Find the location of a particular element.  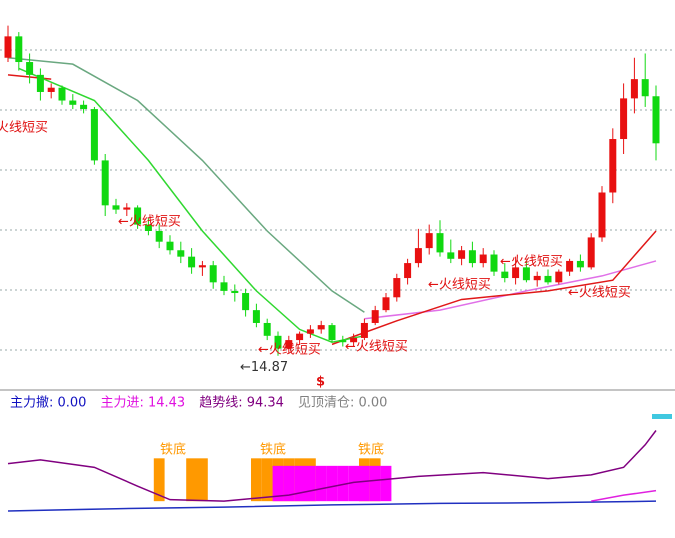

annotation: 火线短买 is located at coordinates (24, 128).